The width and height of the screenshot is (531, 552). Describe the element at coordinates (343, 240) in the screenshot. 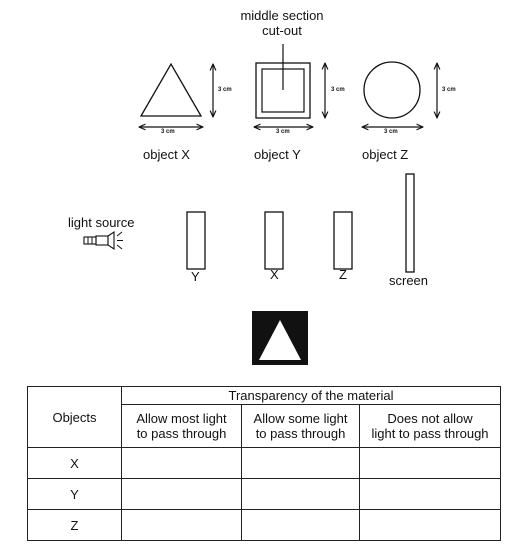

I see `slot-3-block` at that location.